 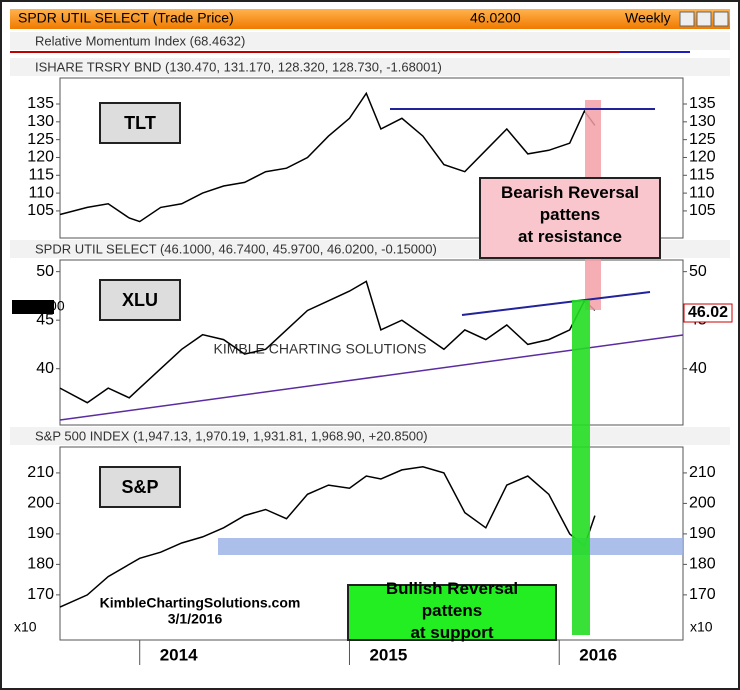 What do you see at coordinates (40, 121) in the screenshot?
I see `y-tick-label: 130` at bounding box center [40, 121].